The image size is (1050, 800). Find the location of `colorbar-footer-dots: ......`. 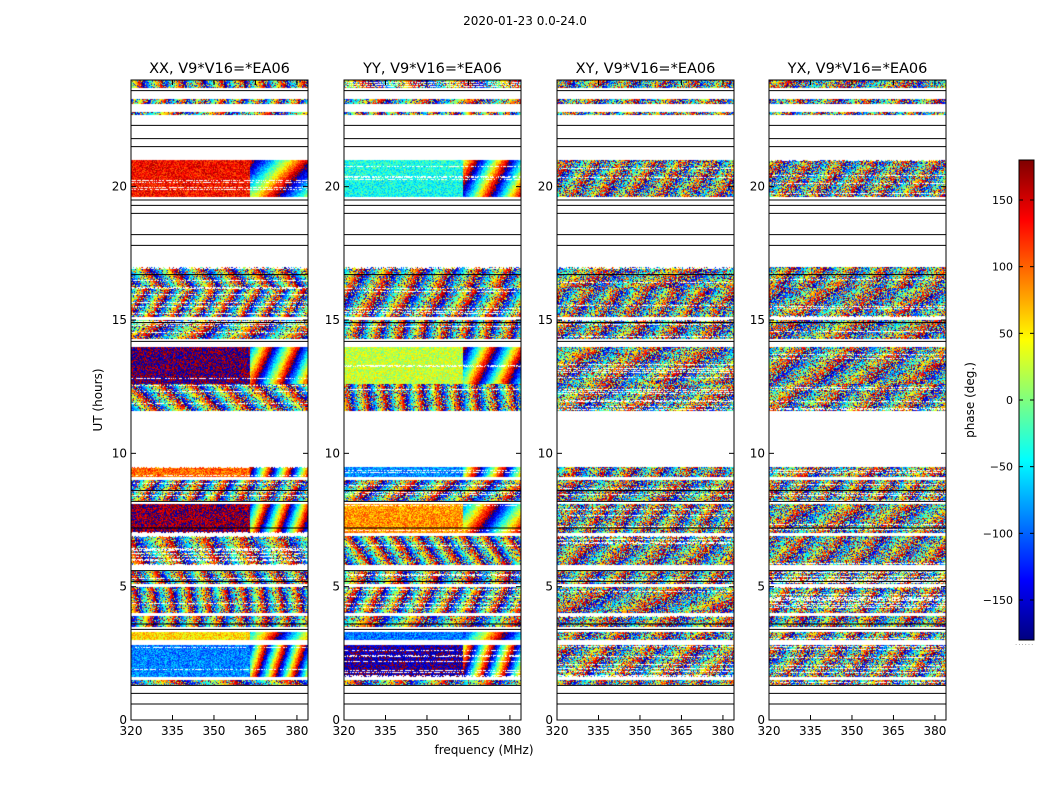

colorbar-footer-dots: ...... is located at coordinates (1025, 643).